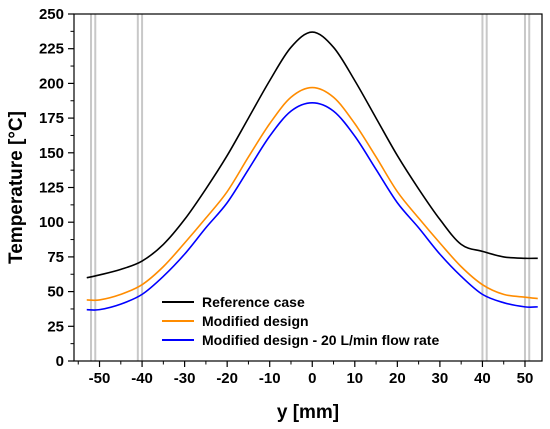  Describe the element at coordinates (51, 83) in the screenshot. I see `y-tick-label: 200` at that location.